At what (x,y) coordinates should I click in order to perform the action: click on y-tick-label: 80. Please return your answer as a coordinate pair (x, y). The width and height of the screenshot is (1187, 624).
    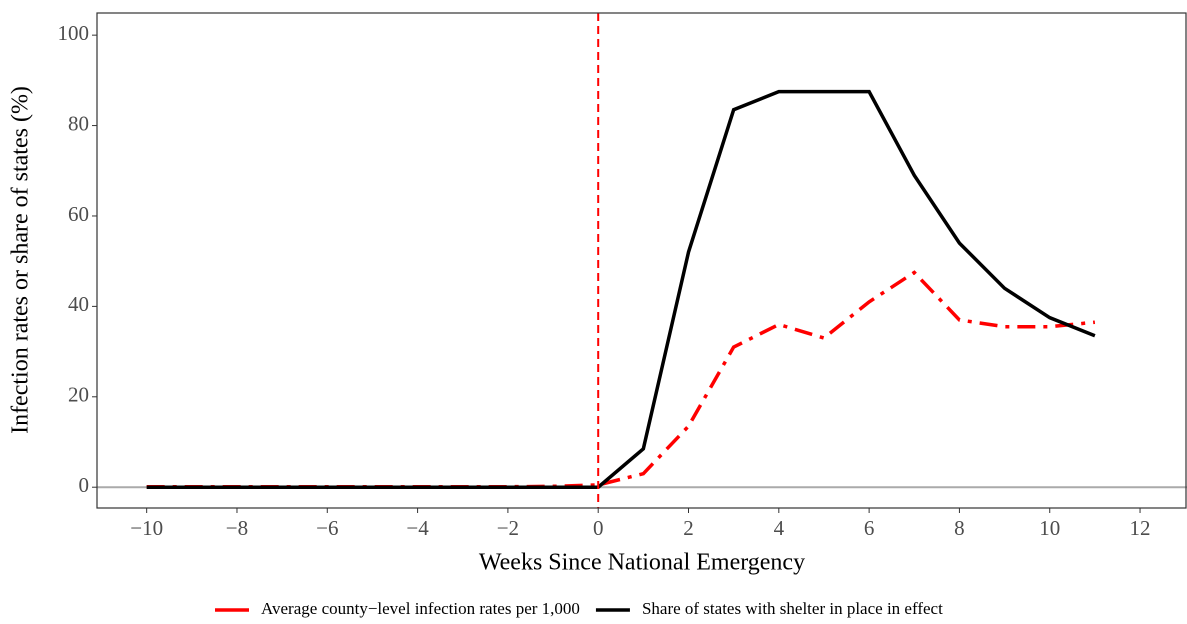
    Looking at the image, I should click on (78, 123).